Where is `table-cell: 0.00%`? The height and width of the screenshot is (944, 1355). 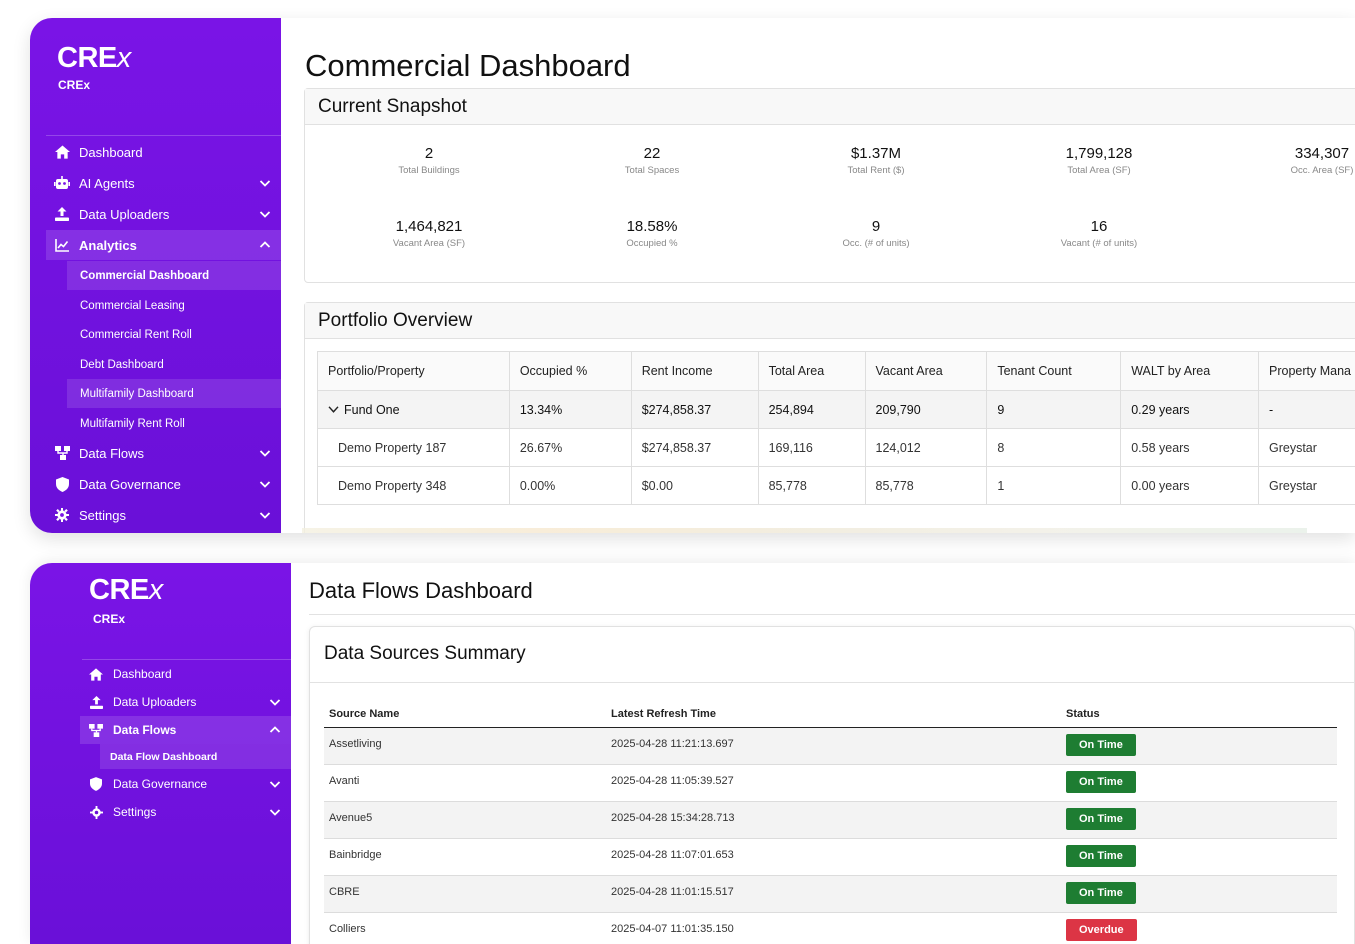
table-cell: 0.00% is located at coordinates (570, 485).